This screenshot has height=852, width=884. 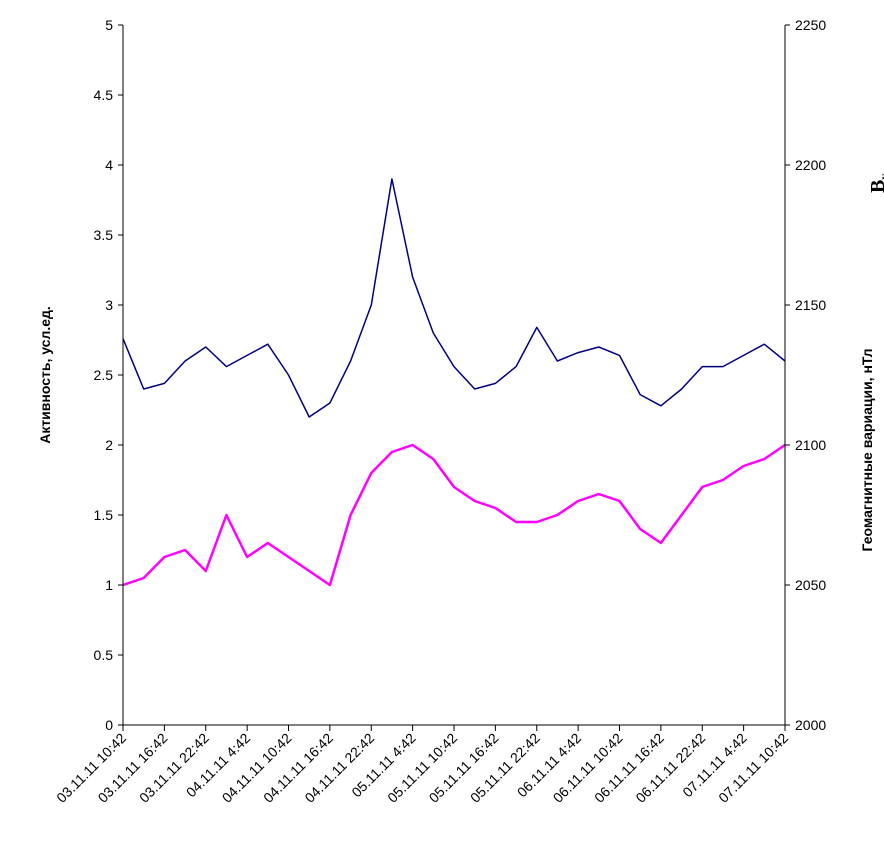 I want to click on y-tick-label-right: 2250, so click(x=810, y=25).